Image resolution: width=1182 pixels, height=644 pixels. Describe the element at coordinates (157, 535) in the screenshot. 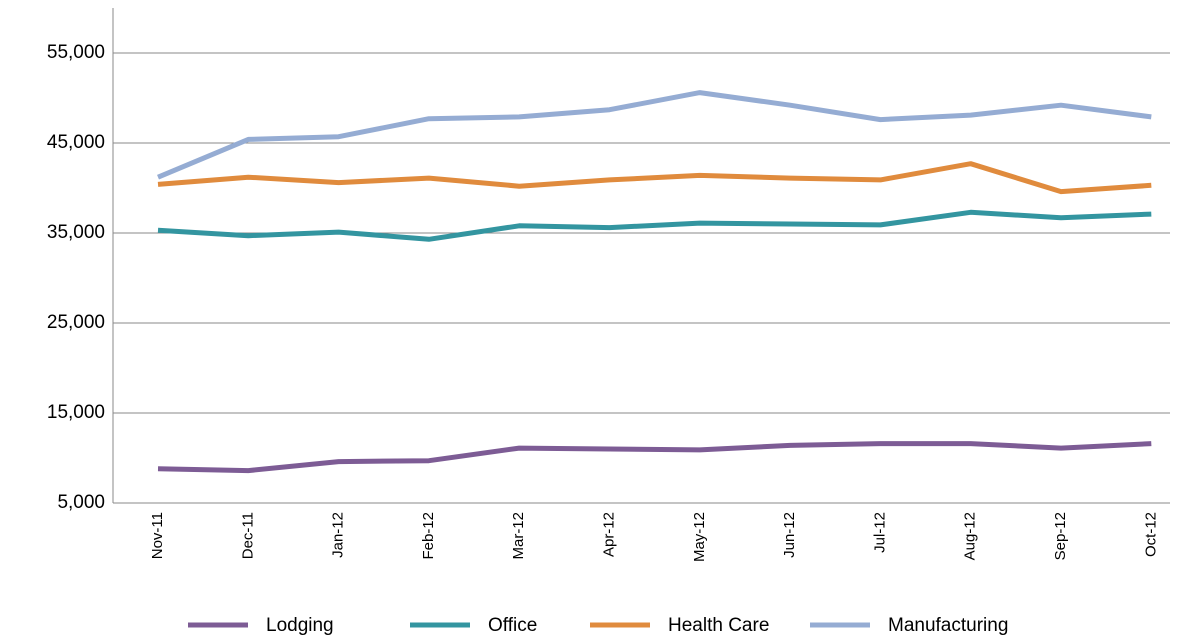

I see `x-tick-label: Nov-11` at that location.